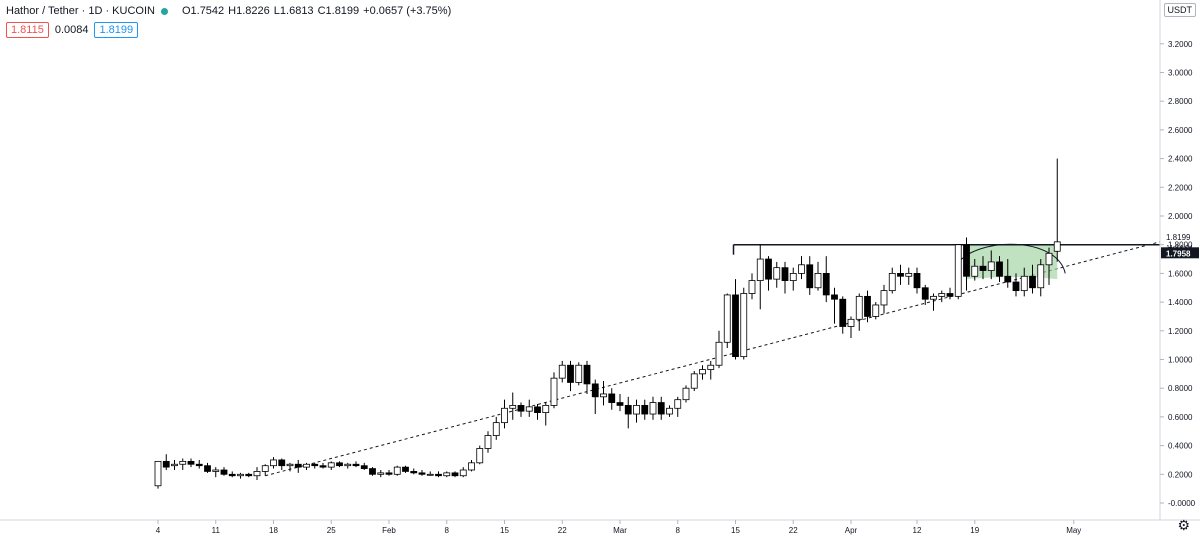  What do you see at coordinates (1180, 130) in the screenshot?
I see `y-tick-label: 2.6000` at bounding box center [1180, 130].